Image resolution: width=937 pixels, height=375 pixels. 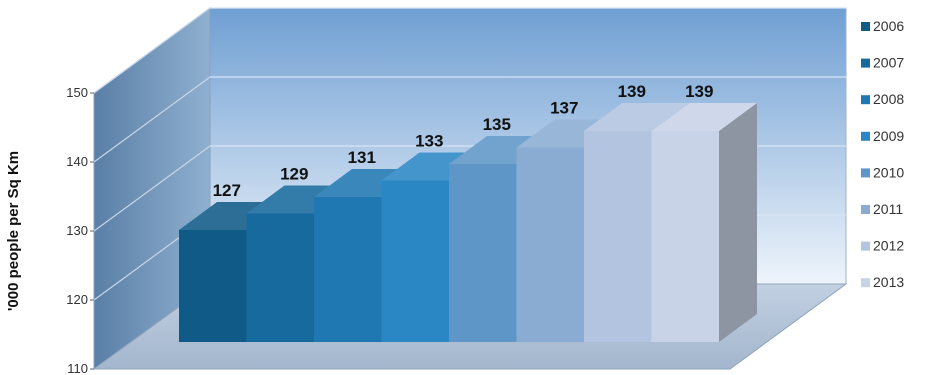 What do you see at coordinates (888, 99) in the screenshot?
I see `legend-label-2008: 2008` at bounding box center [888, 99].